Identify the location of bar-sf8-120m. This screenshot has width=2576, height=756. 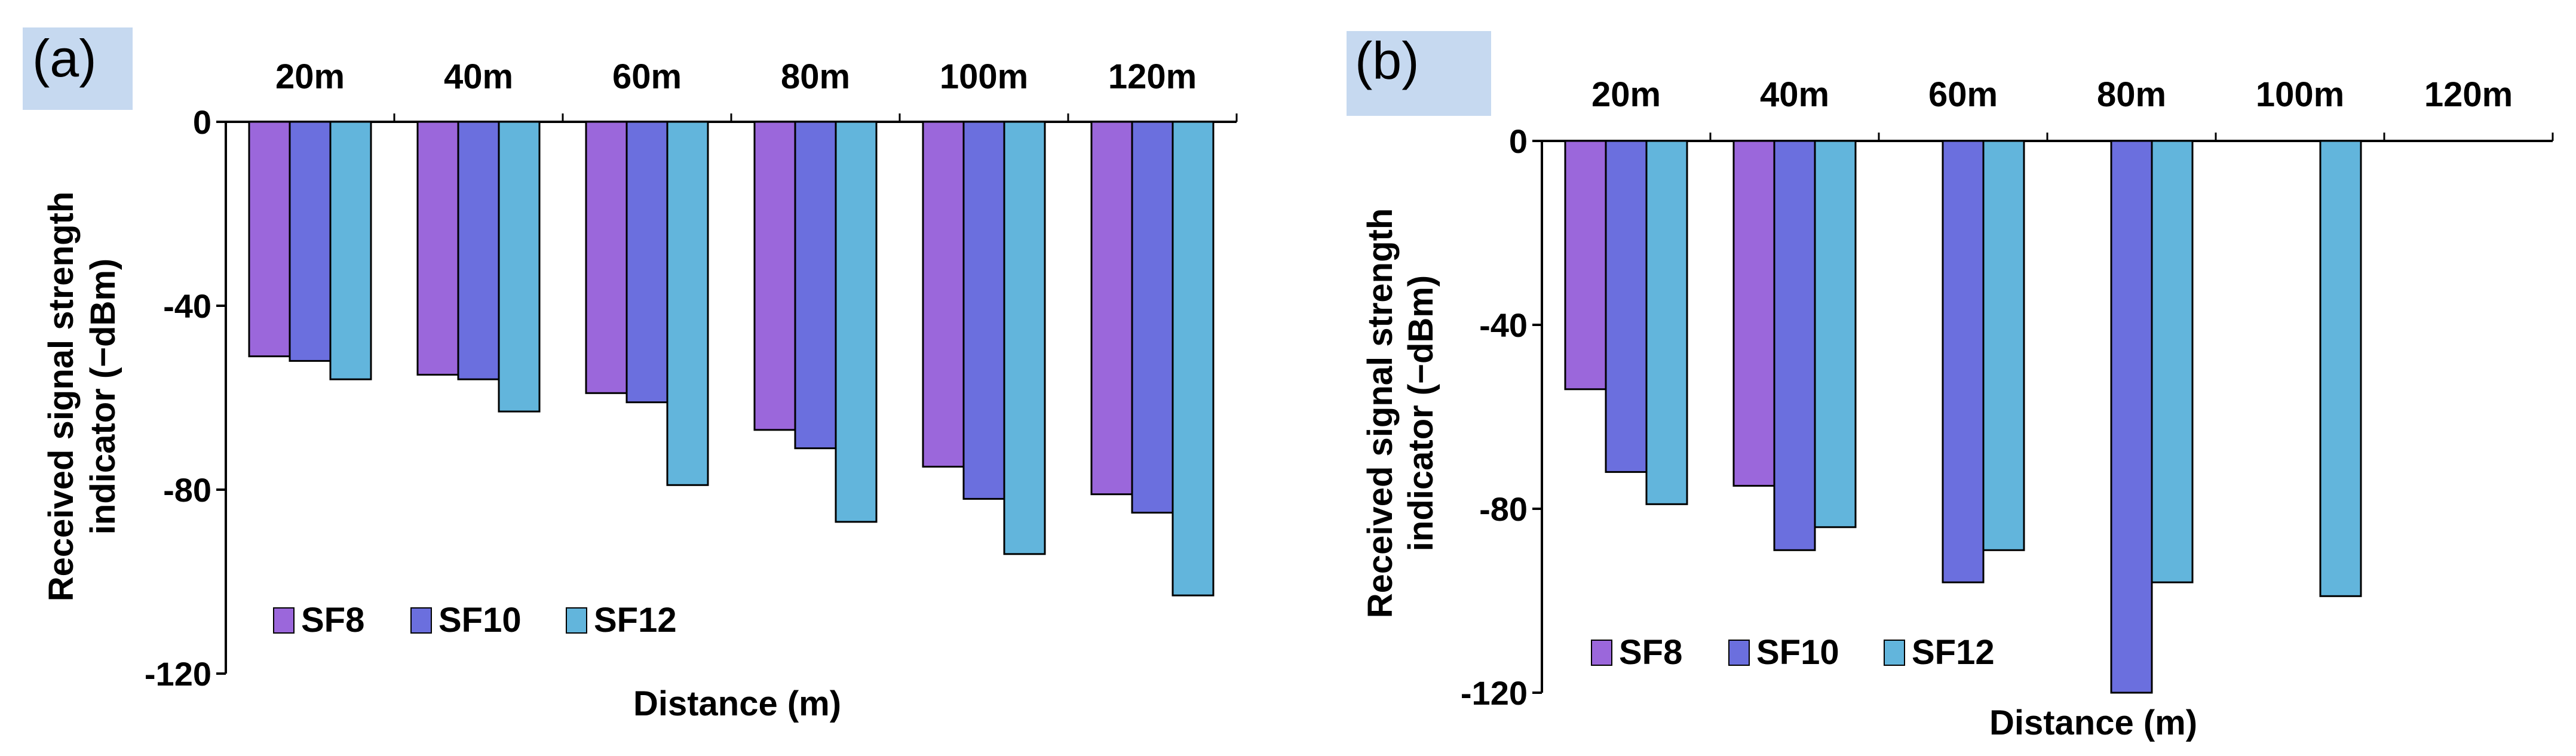
(1111, 308).